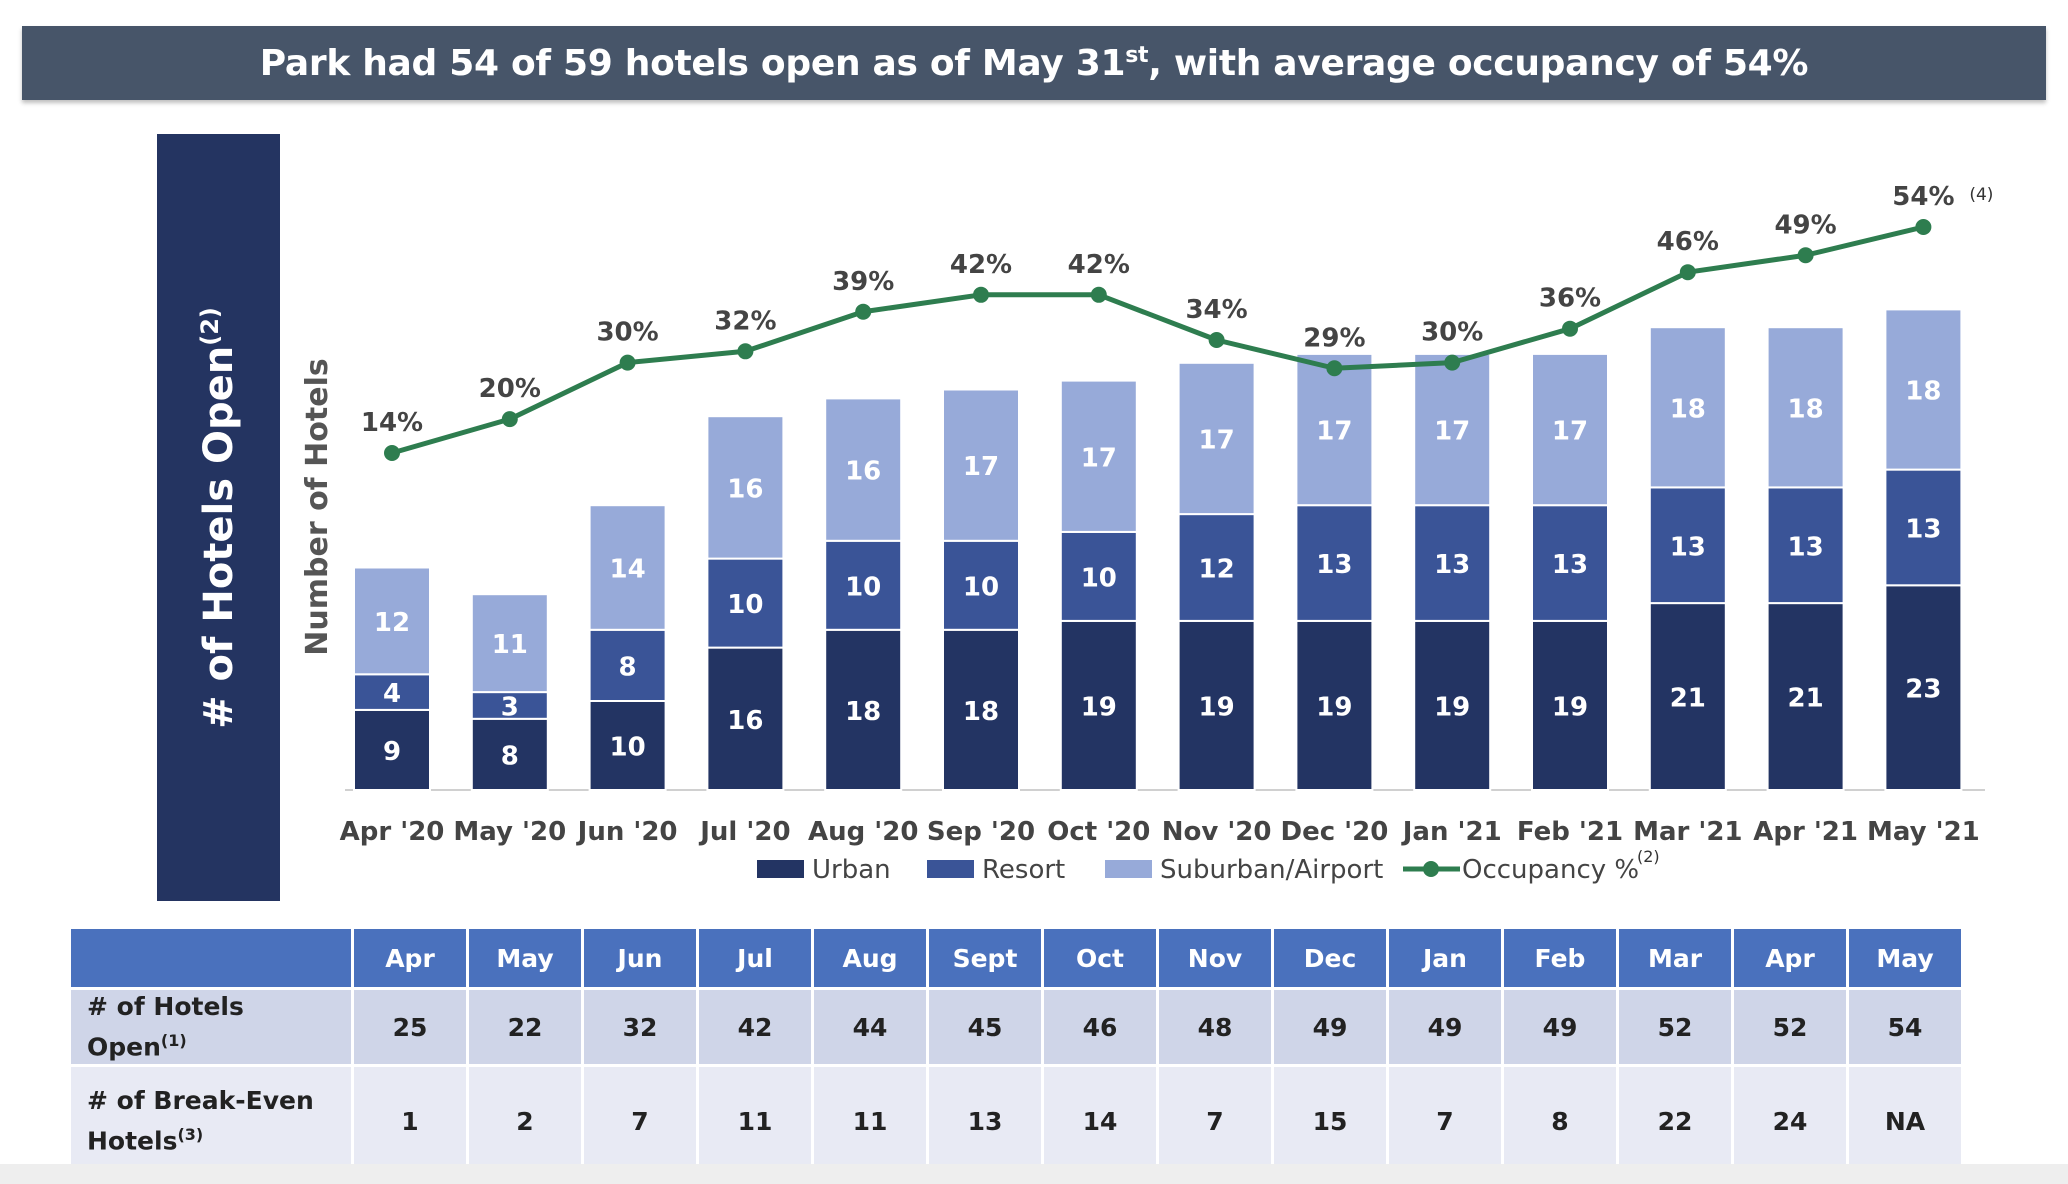 Image resolution: width=2068 pixels, height=1184 pixels. Describe the element at coordinates (1099, 265) in the screenshot. I see `occupancy-label: 42%` at that location.